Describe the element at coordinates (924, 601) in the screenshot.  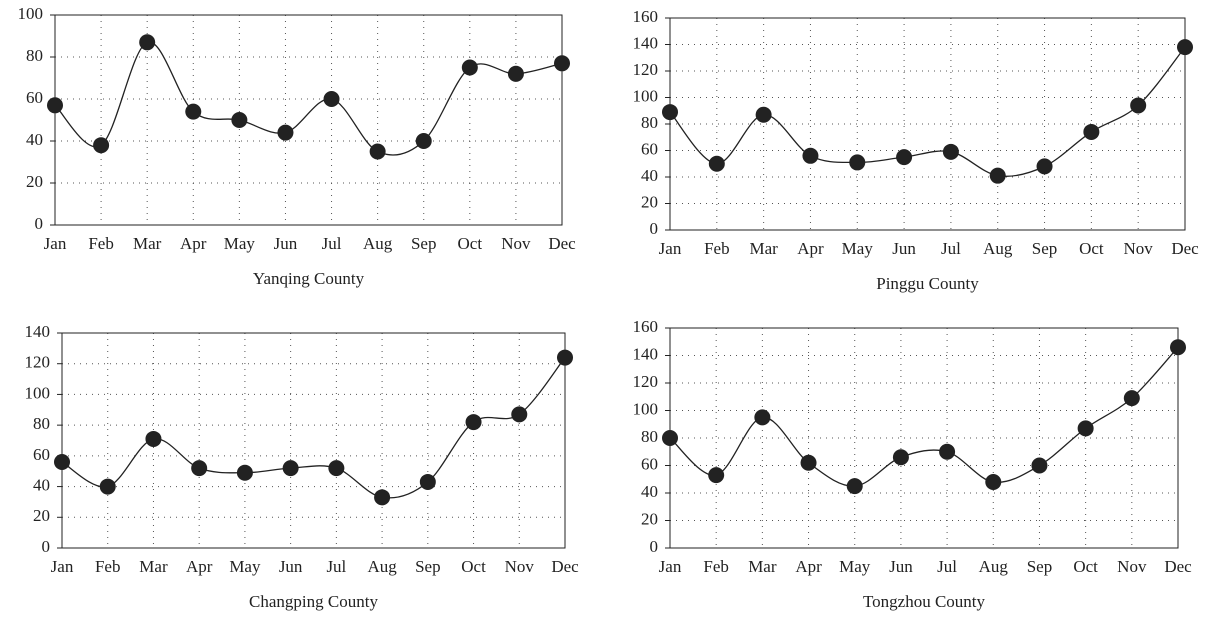
I see `x-axis-title: Tongzhou County` at that location.